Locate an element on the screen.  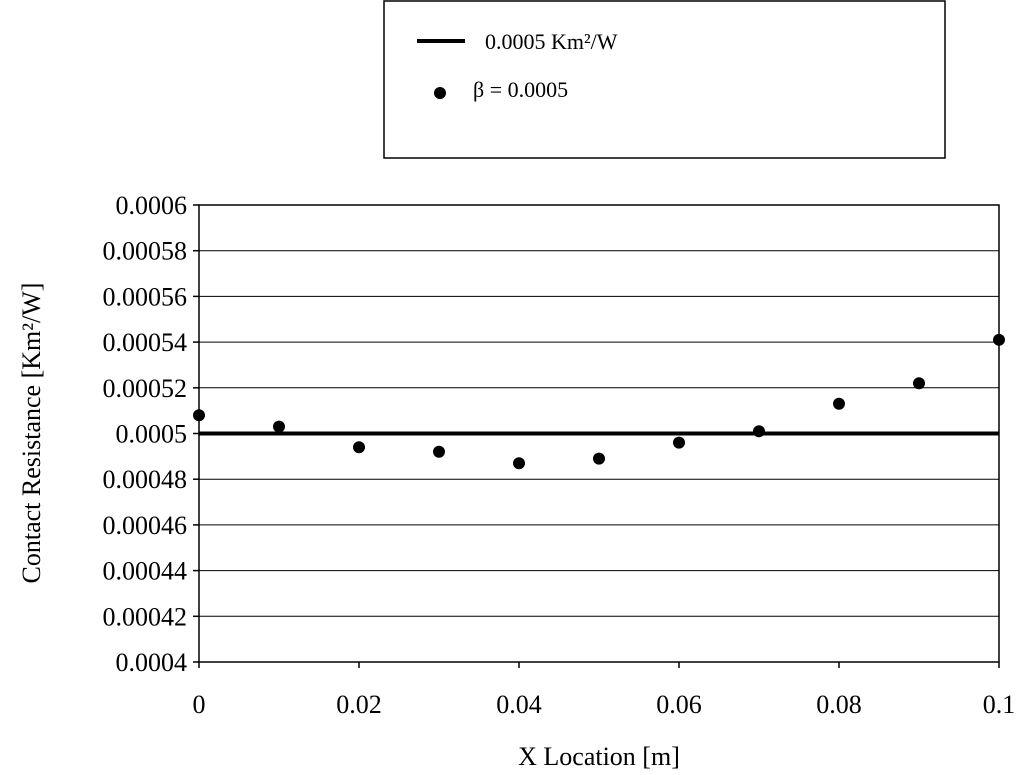
y-tick-label: 0.00042 is located at coordinates (145, 616).